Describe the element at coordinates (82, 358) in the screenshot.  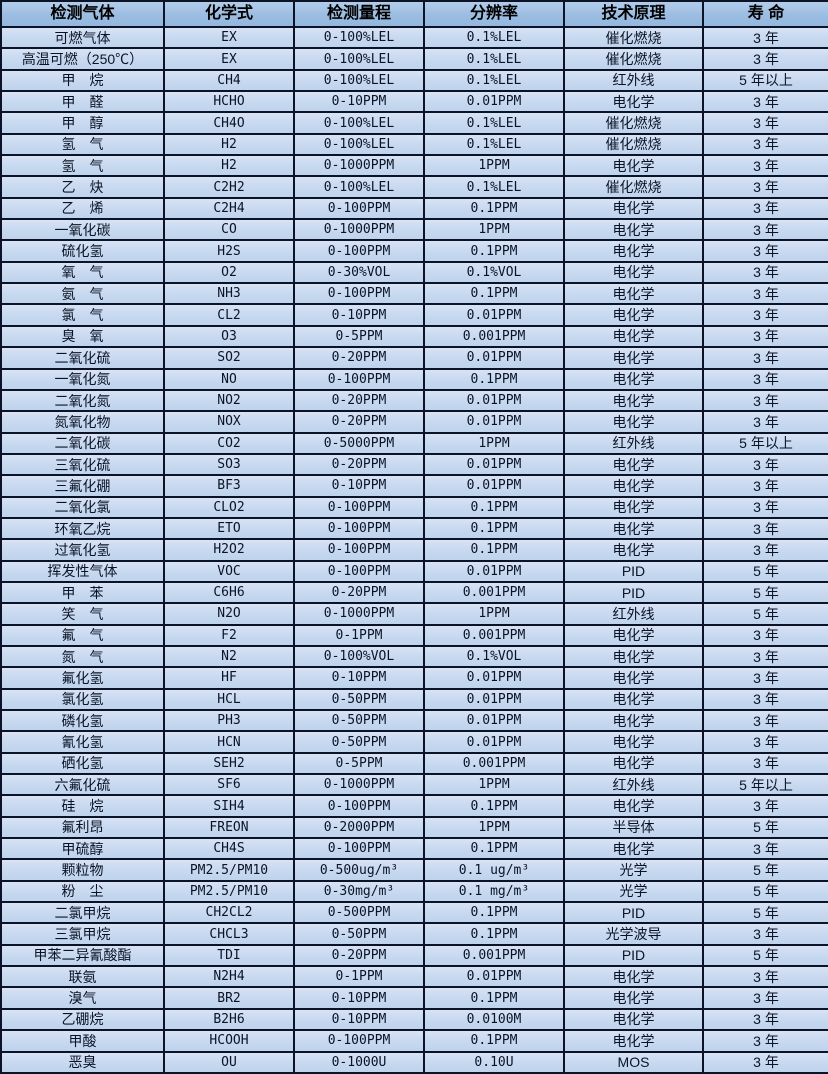
I see `gas-name-cell: 二氧化硫` at that location.